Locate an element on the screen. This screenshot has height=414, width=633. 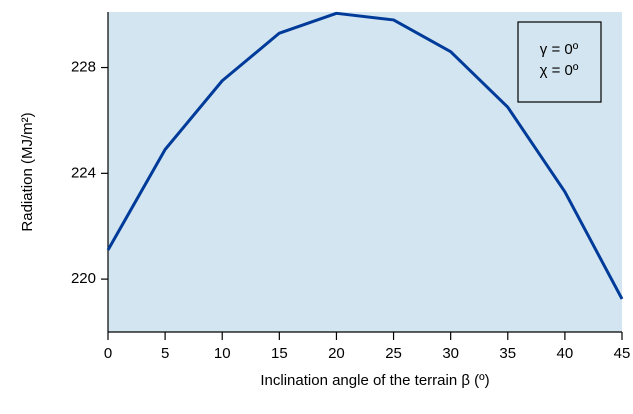
x-tick-label: 45 is located at coordinates (622, 353).